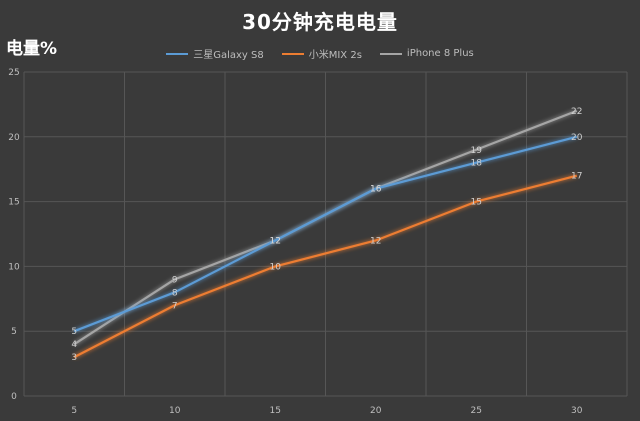  Describe the element at coordinates (476, 411) in the screenshot. I see `x-tick-label: 25` at that location.